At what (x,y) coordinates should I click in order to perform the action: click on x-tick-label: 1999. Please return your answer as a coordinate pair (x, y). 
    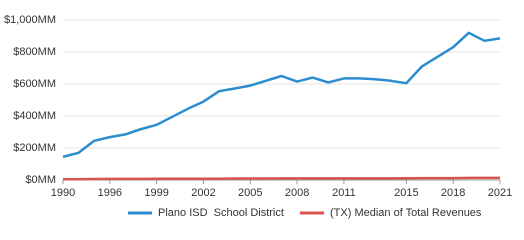
    Looking at the image, I should click on (156, 193).